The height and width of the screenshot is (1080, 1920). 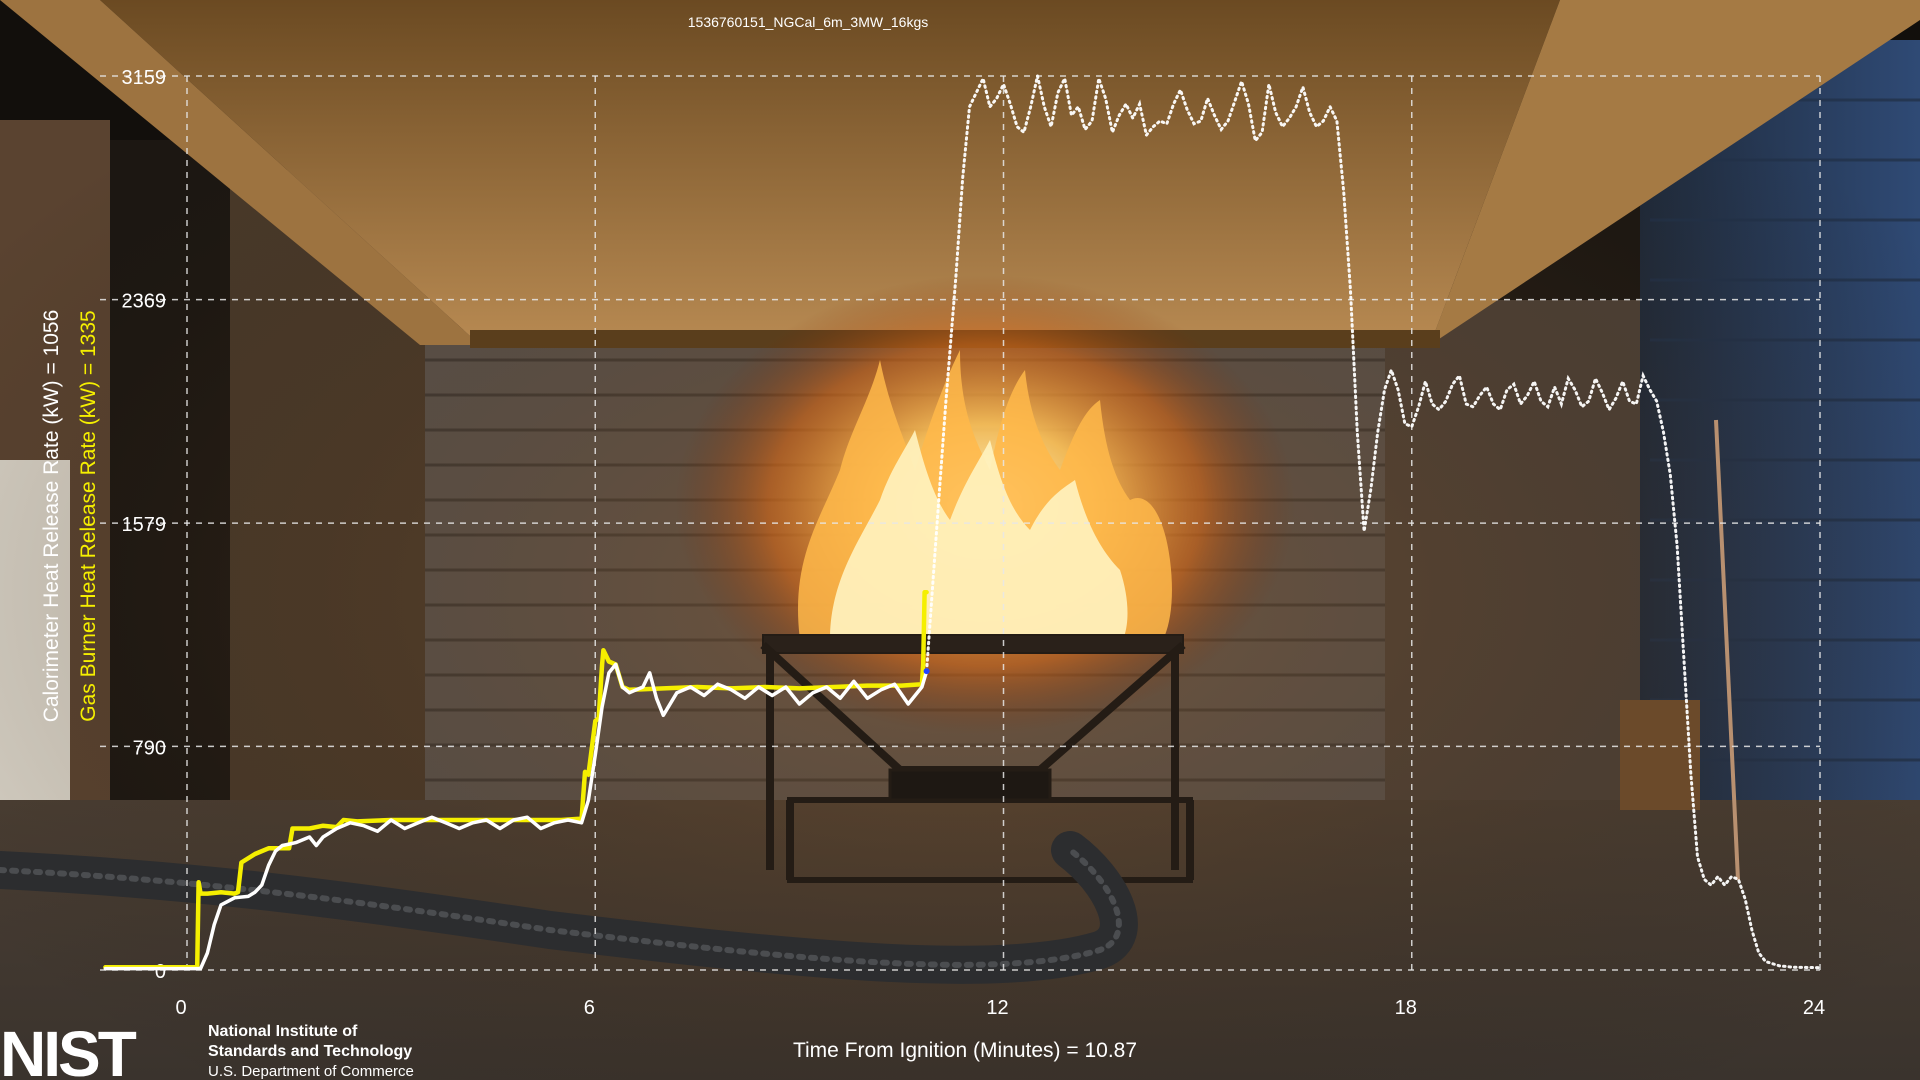 What do you see at coordinates (310, 1051) in the screenshot?
I see `nist-name-line2: Standards and Technology` at bounding box center [310, 1051].